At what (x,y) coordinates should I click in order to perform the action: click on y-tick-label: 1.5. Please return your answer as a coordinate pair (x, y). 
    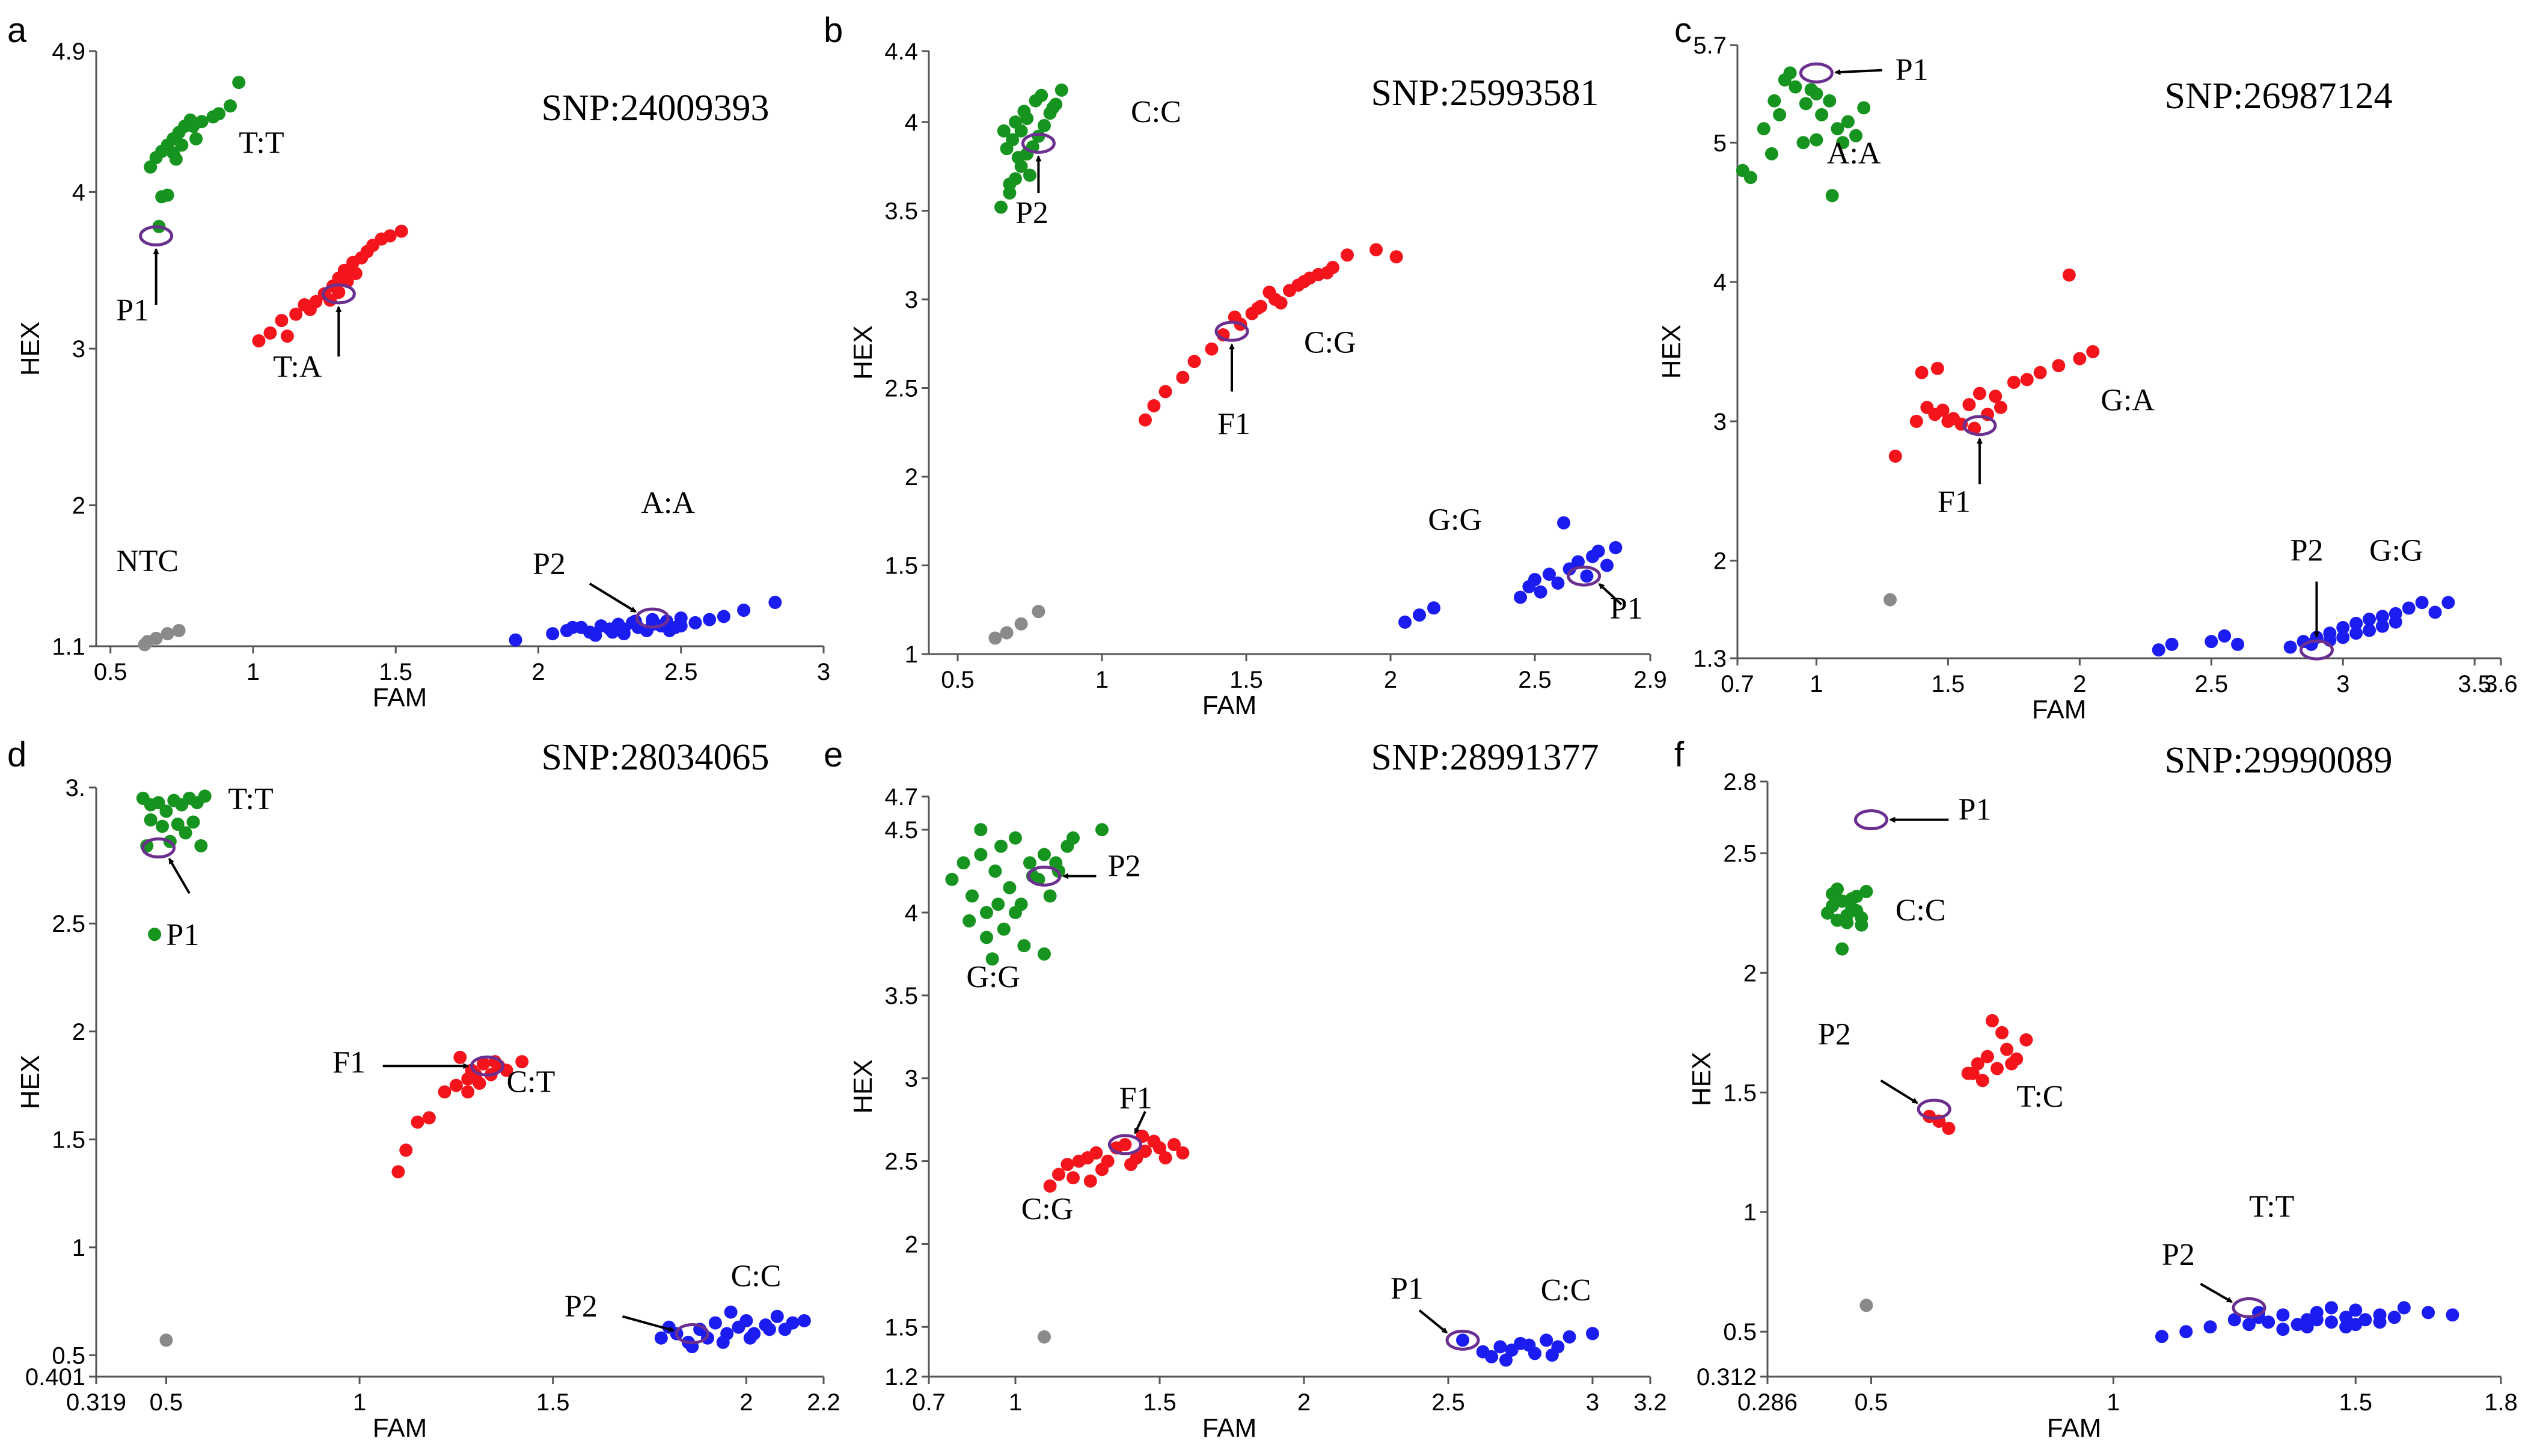
    Looking at the image, I should click on (1740, 1093).